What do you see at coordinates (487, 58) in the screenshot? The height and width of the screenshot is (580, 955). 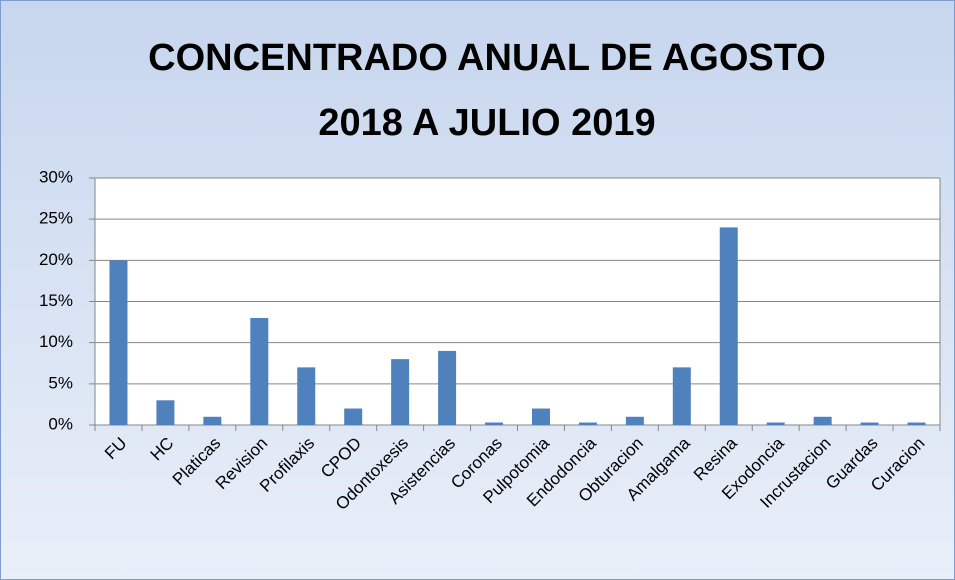 I see `chart-title: CONCENTRADO ANUAL DE AGOSTO` at bounding box center [487, 58].